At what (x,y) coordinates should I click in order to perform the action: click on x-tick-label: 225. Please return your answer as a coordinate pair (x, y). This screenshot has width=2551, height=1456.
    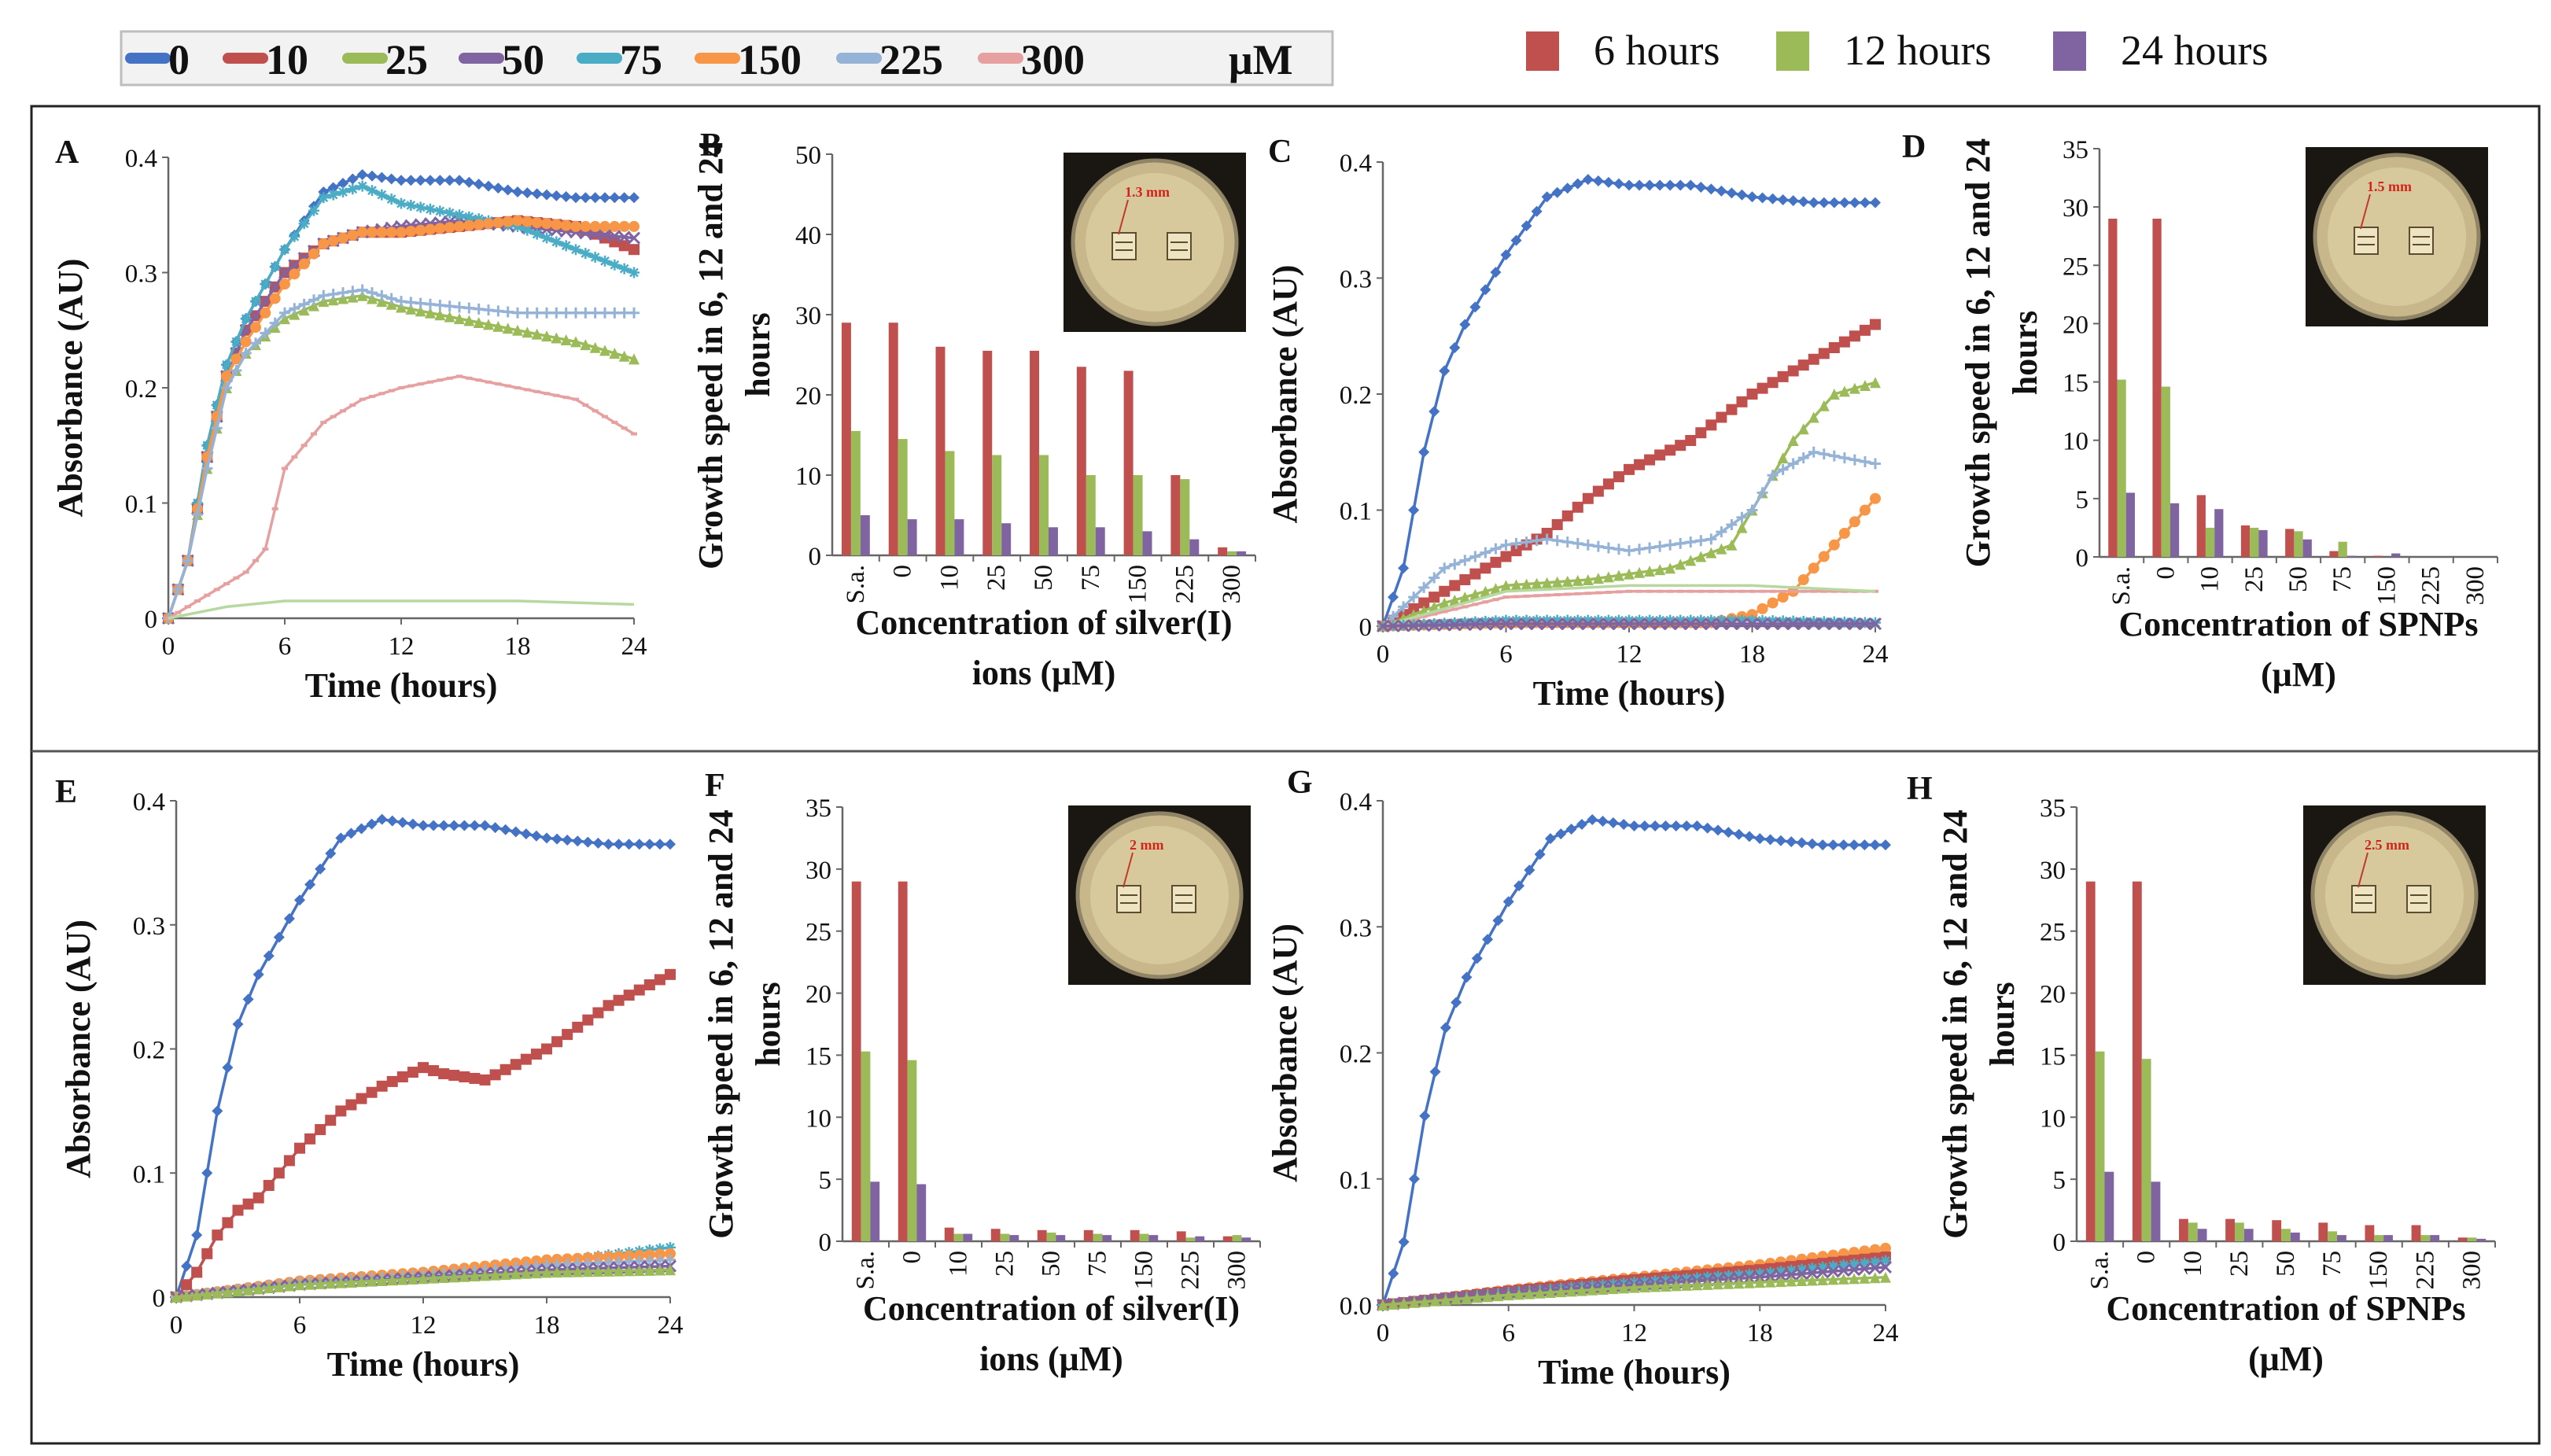
    Looking at the image, I should click on (1184, 584).